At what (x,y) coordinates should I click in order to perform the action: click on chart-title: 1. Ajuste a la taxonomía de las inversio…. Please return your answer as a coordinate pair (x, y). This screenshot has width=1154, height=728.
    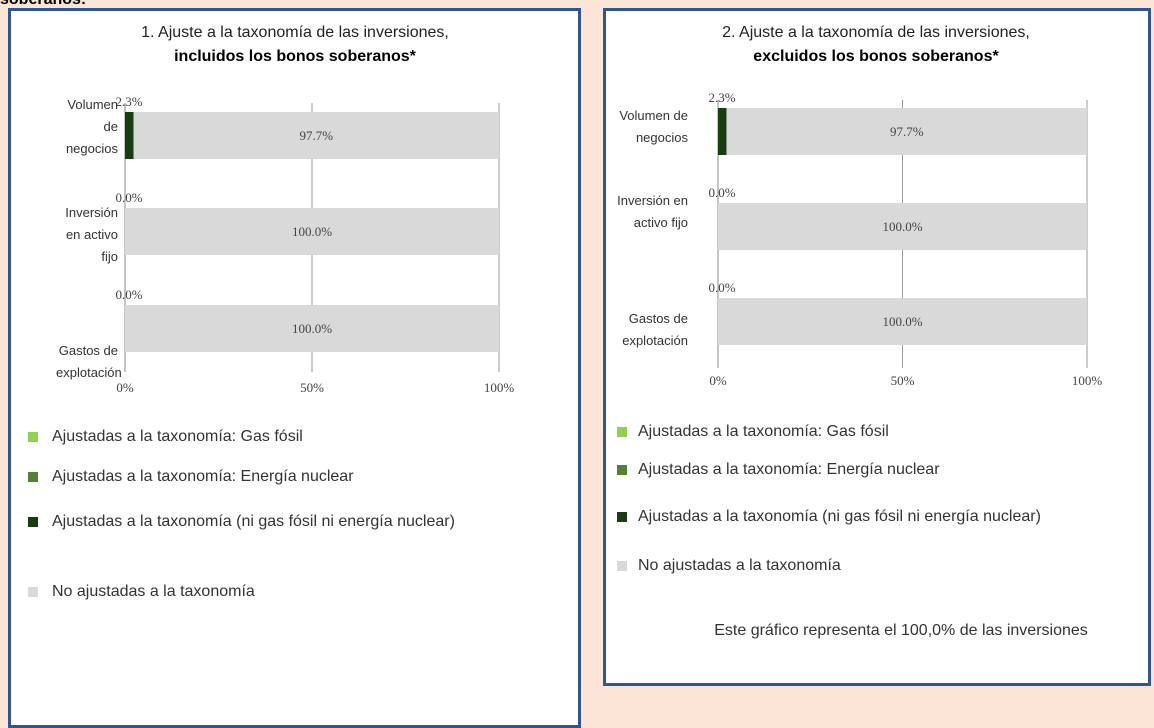
    Looking at the image, I should click on (295, 32).